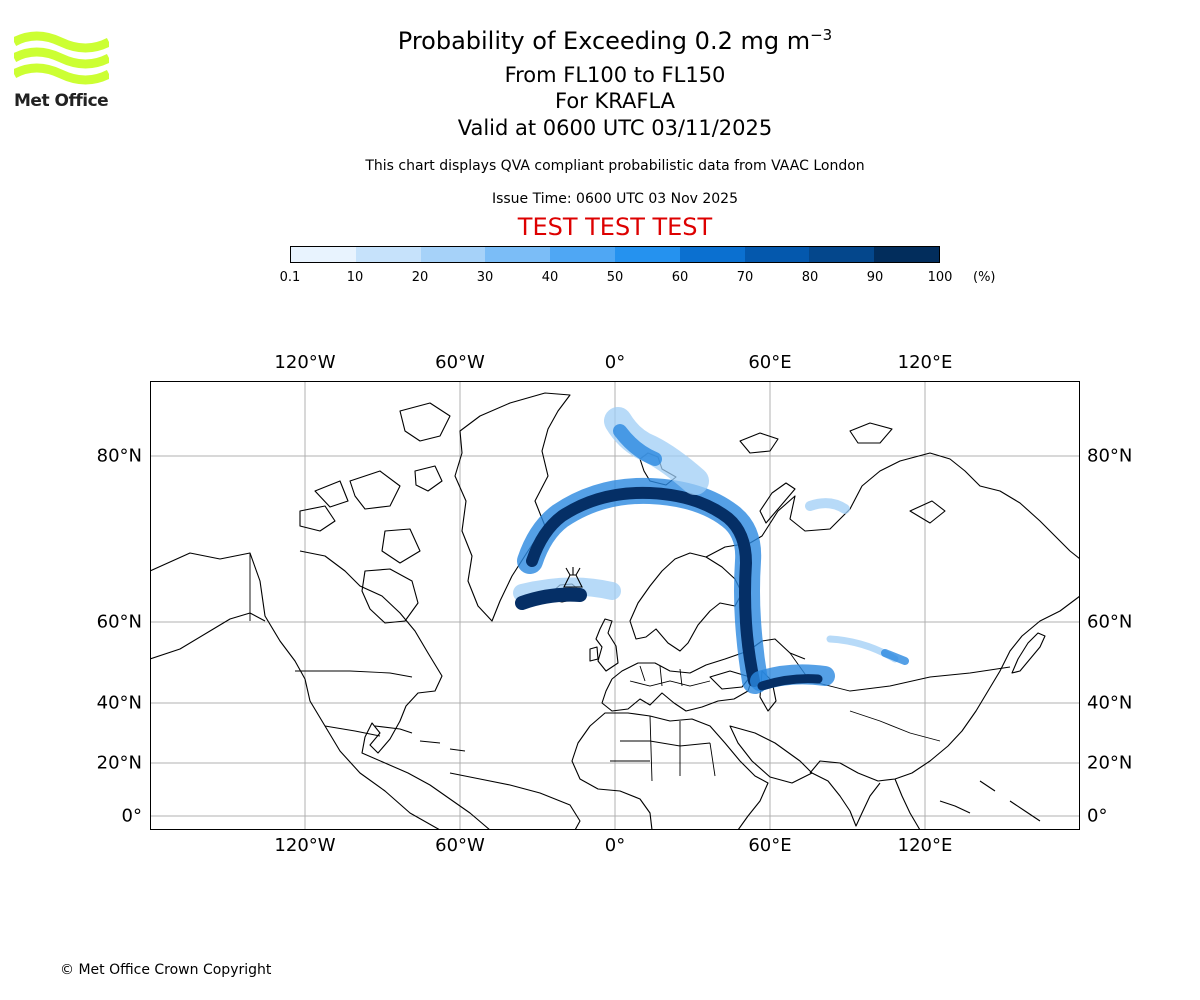 This screenshot has width=1200, height=1000. I want to click on lon-label-bottom-60e: 60°E, so click(770, 845).